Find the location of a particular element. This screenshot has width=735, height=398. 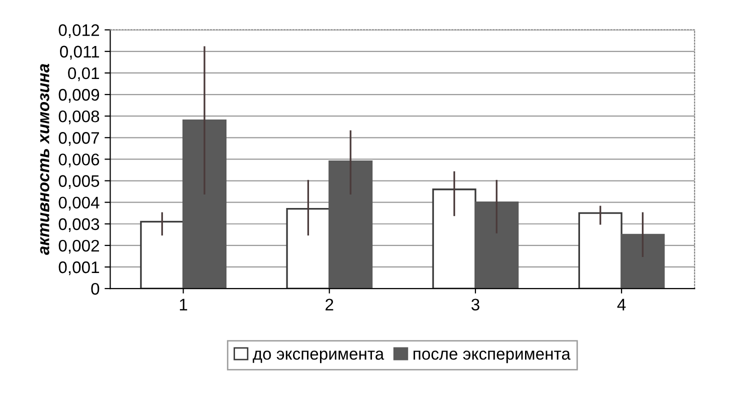

y-tick-label: 0,01 is located at coordinates (84, 74).